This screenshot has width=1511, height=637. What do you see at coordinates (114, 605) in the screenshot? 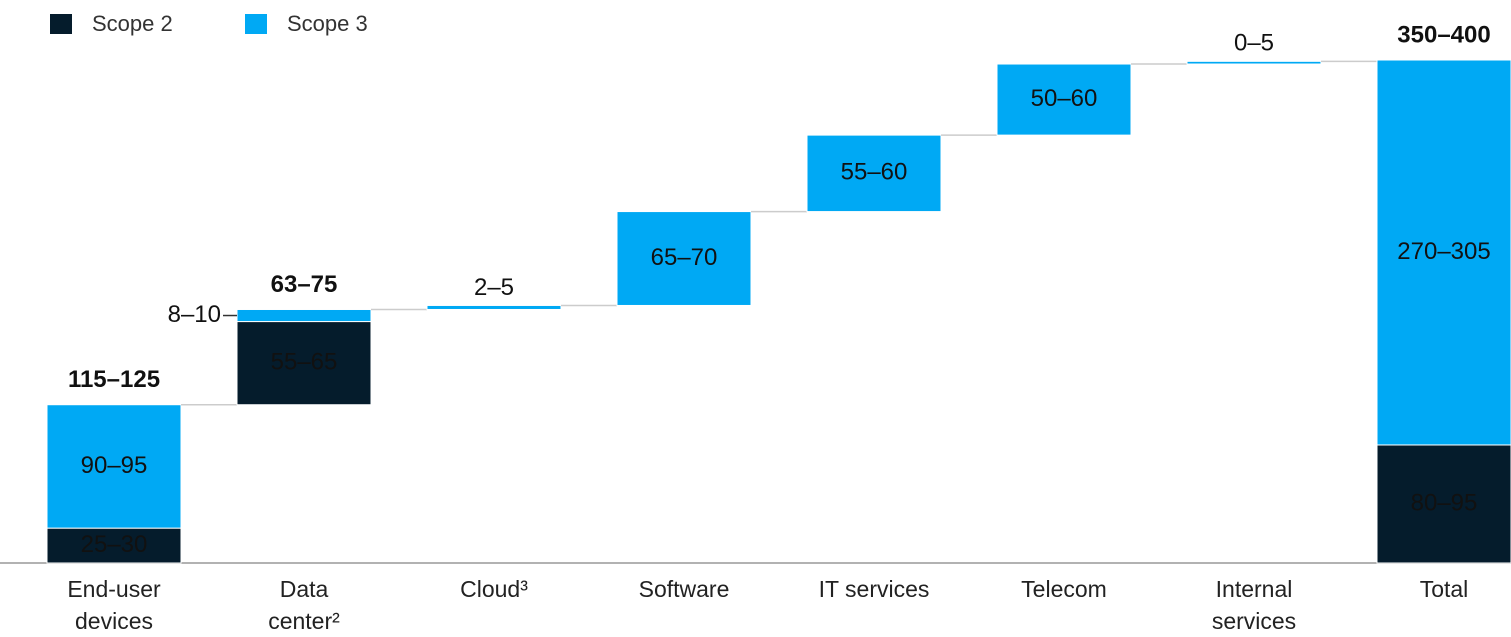
I see `x-tick-label: End-user devices` at bounding box center [114, 605].